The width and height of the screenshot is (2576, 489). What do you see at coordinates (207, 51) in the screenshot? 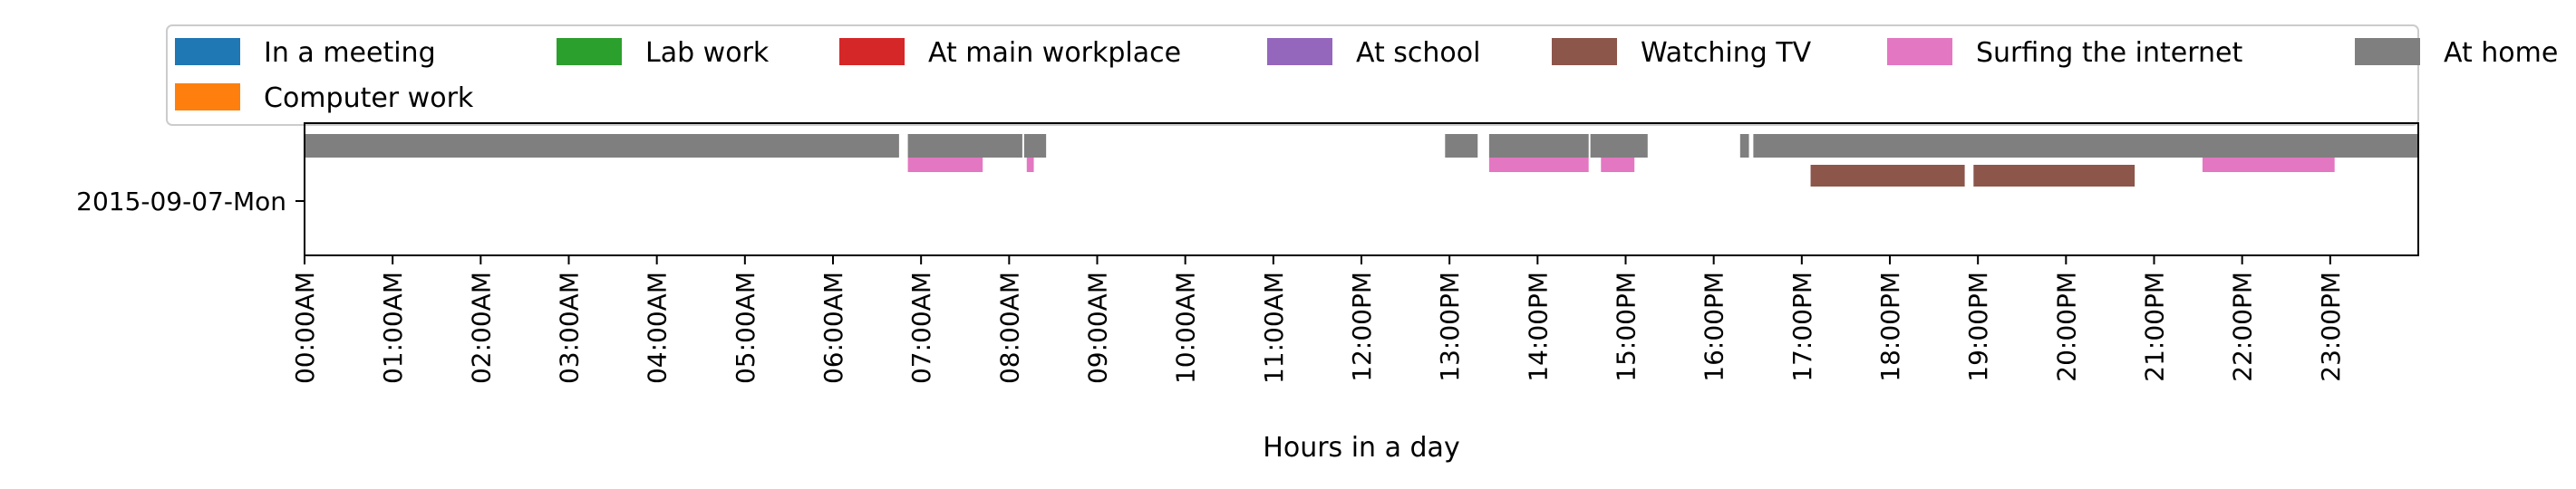
I see `legend-swatch-in-a-meeting` at bounding box center [207, 51].